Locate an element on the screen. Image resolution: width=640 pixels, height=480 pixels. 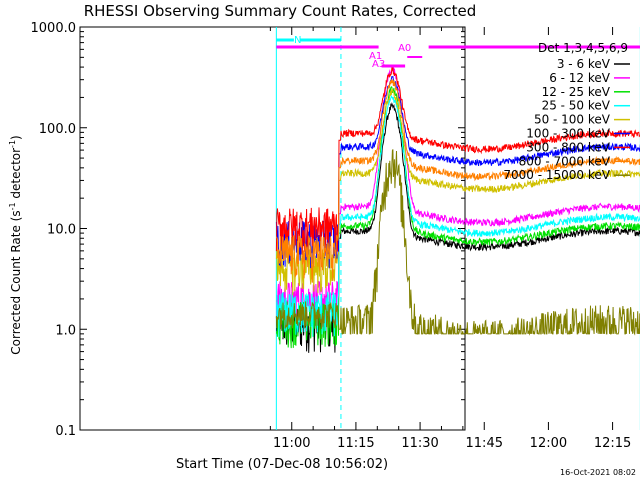
legend-label: 6 - 12 keV is located at coordinates (580, 78).